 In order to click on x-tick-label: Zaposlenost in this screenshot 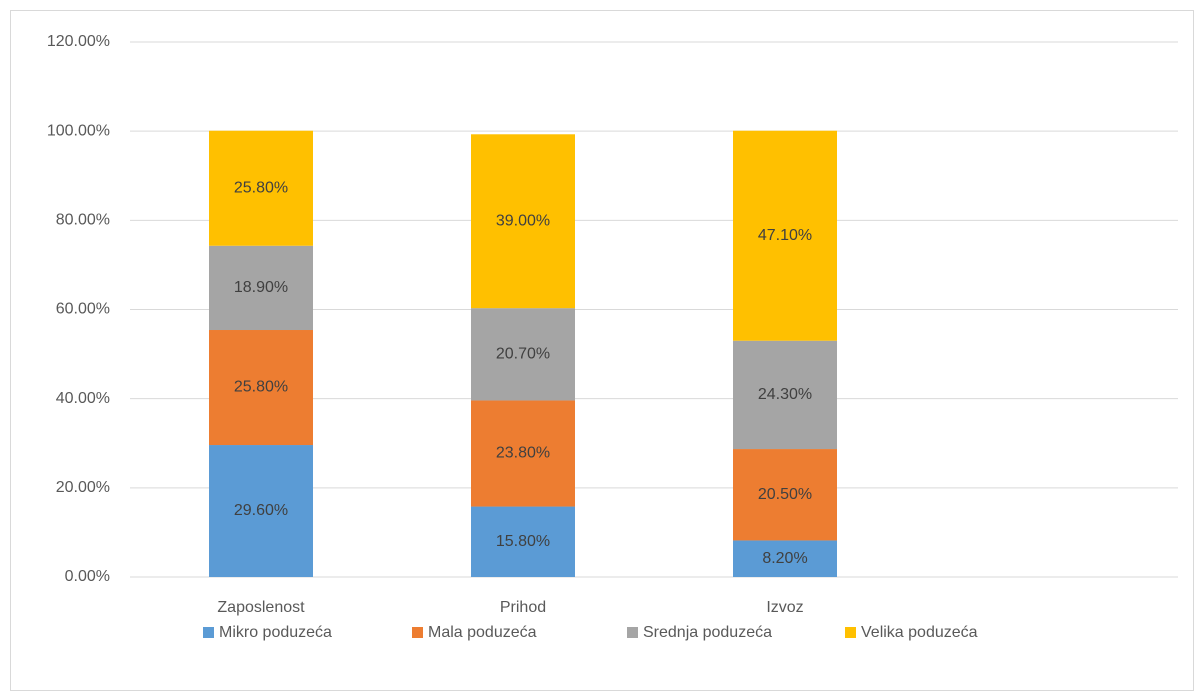, I will do `click(261, 607)`.